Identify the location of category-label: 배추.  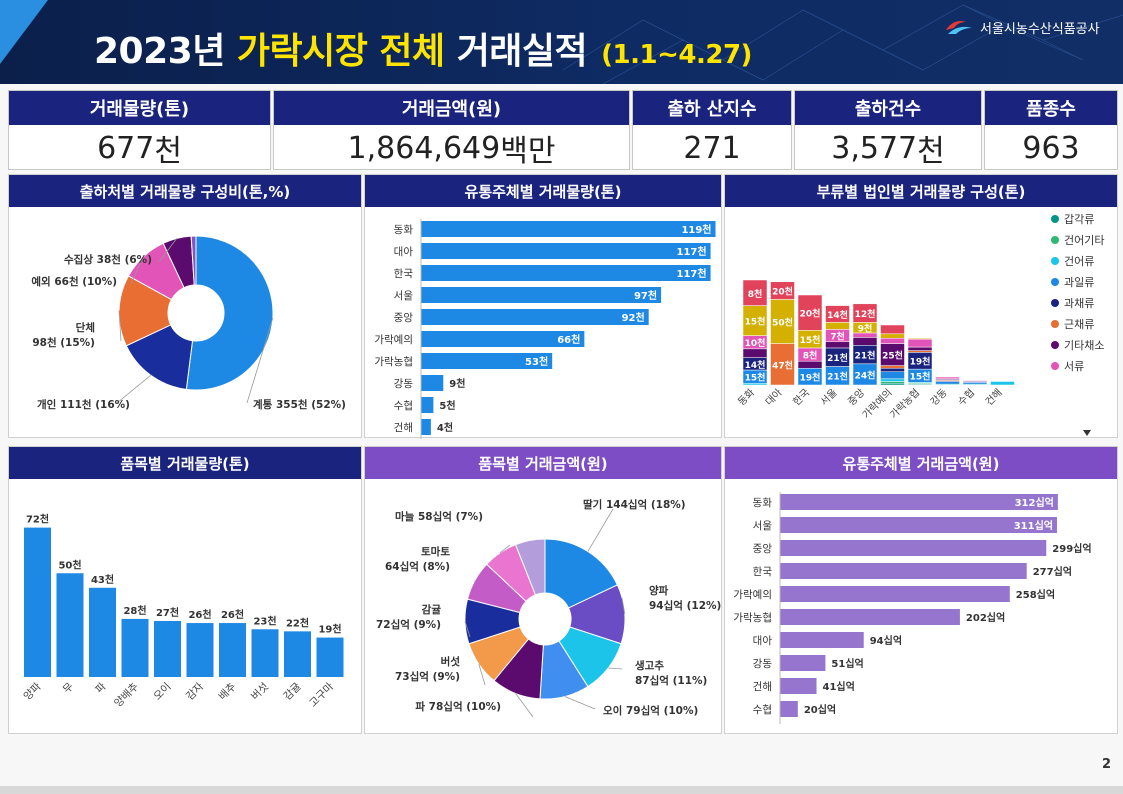
(227, 691).